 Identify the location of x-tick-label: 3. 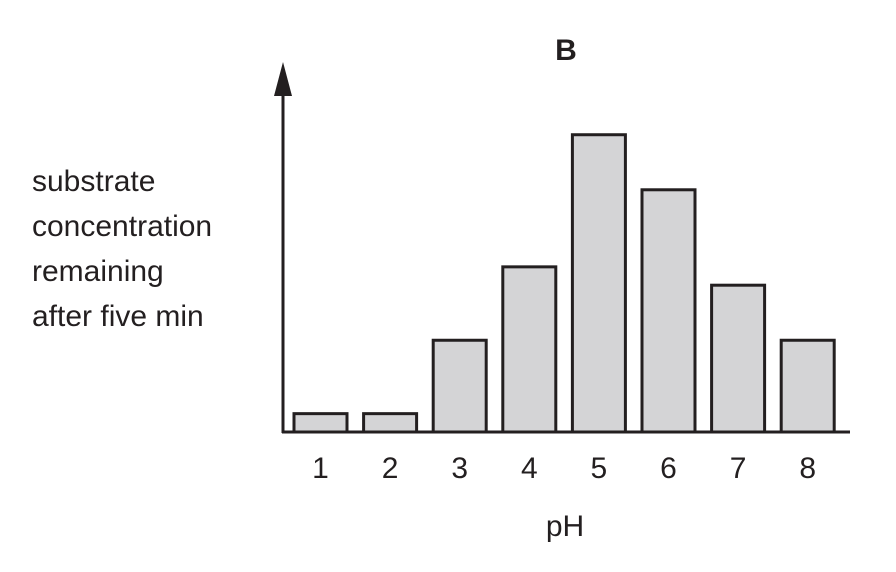
(459, 468).